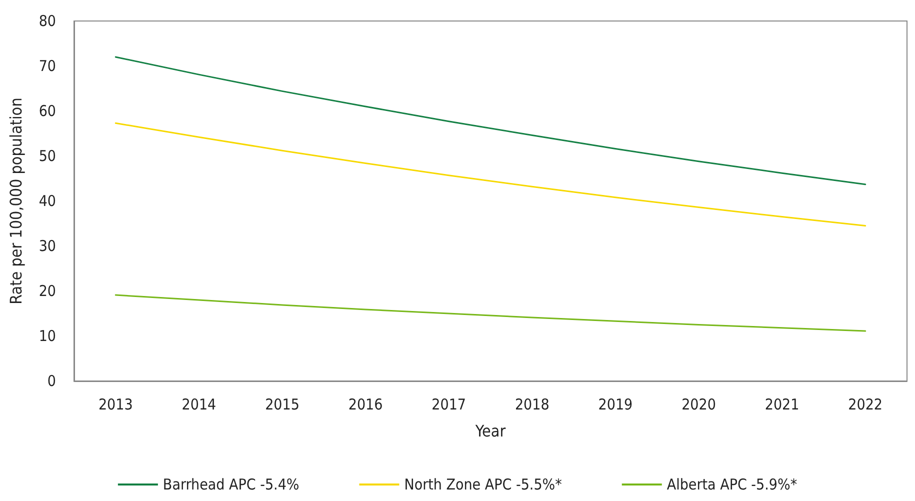 The width and height of the screenshot is (915, 501). Describe the element at coordinates (47, 291) in the screenshot. I see `y-tick-label: 20` at that location.